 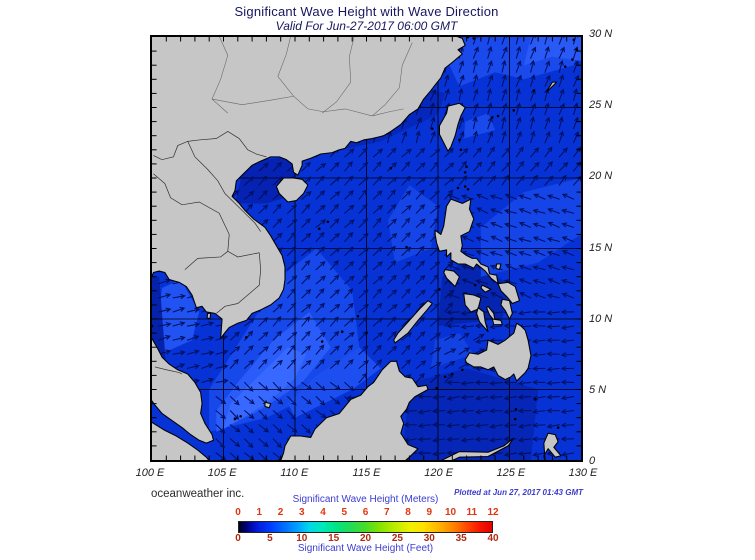 I want to click on colorbar-meters-label: Significant Wave Height (Meters), so click(x=365, y=499).